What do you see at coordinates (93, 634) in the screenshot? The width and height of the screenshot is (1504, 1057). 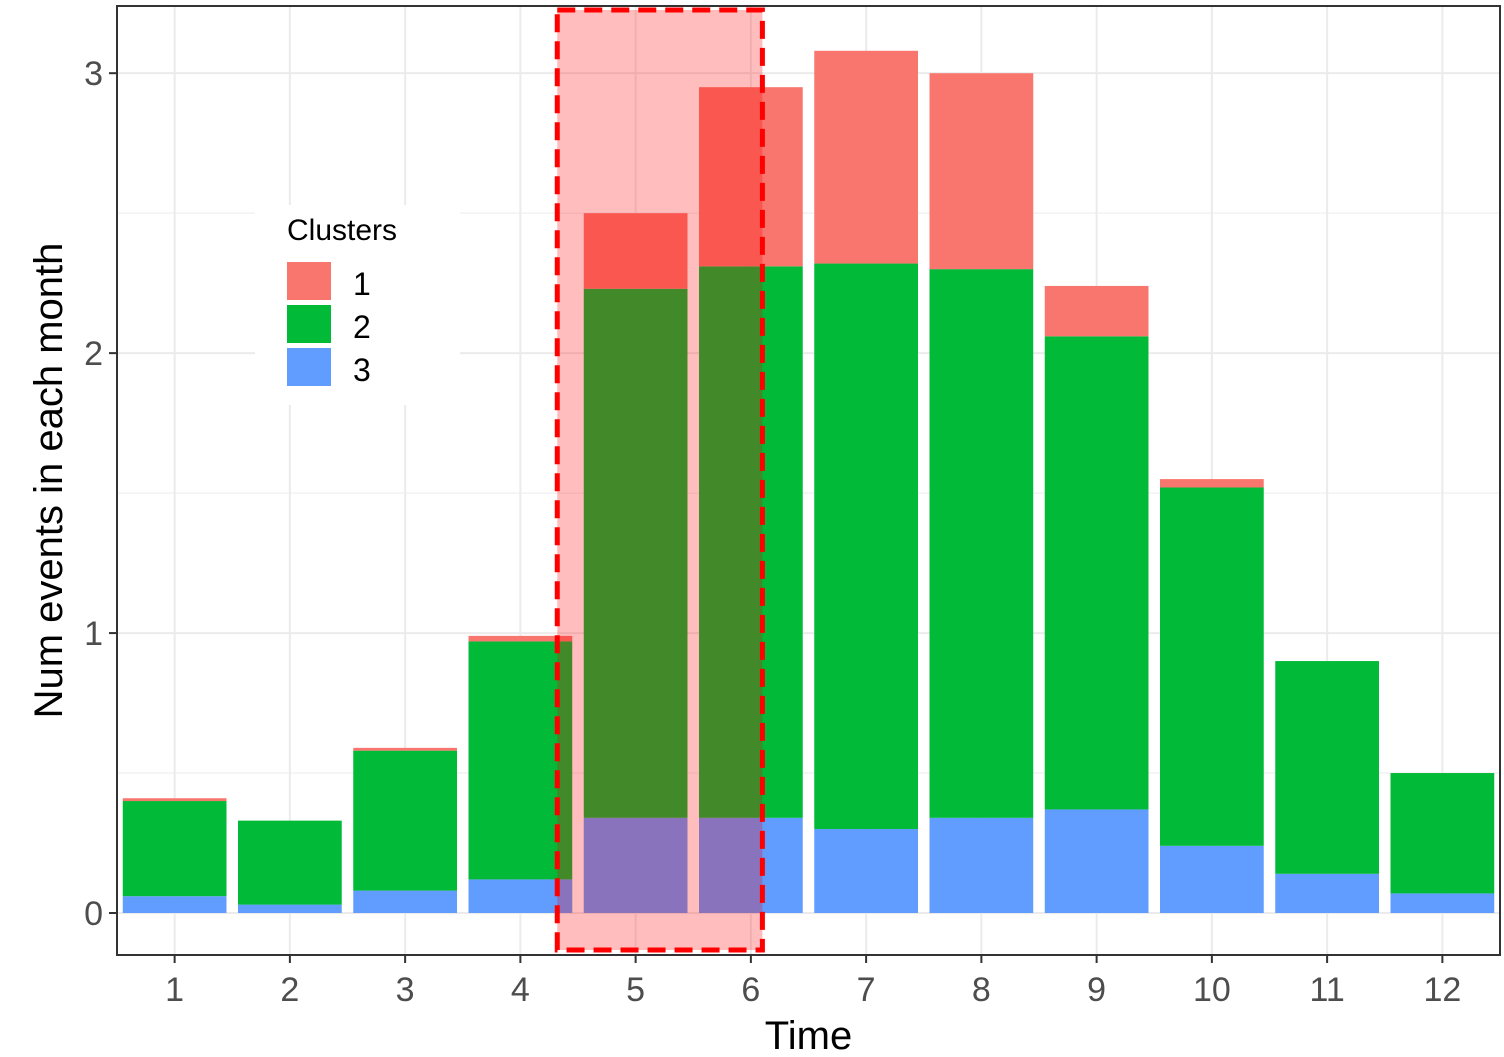 I see `y-tick-label: 1` at bounding box center [93, 634].